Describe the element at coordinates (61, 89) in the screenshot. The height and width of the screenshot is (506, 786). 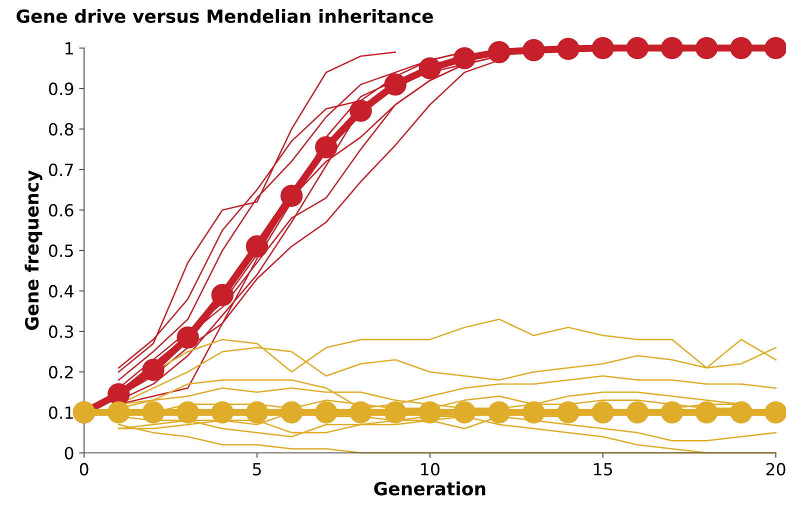
I see `y-tick-label: 0.9` at that location.